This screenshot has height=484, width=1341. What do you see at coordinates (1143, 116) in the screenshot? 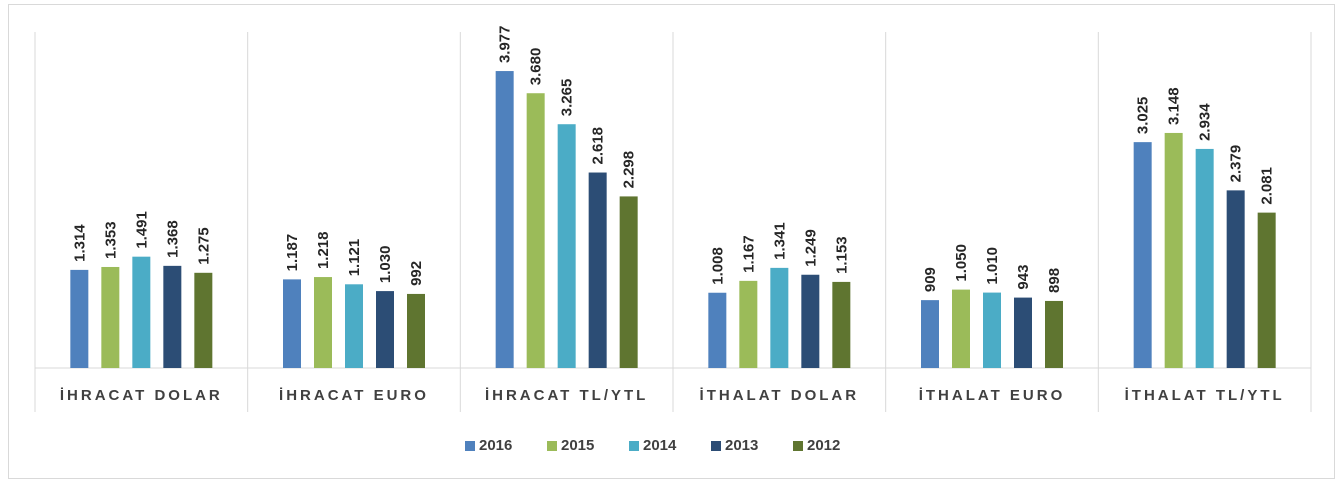
I see `value-label: 3.025` at bounding box center [1143, 116].